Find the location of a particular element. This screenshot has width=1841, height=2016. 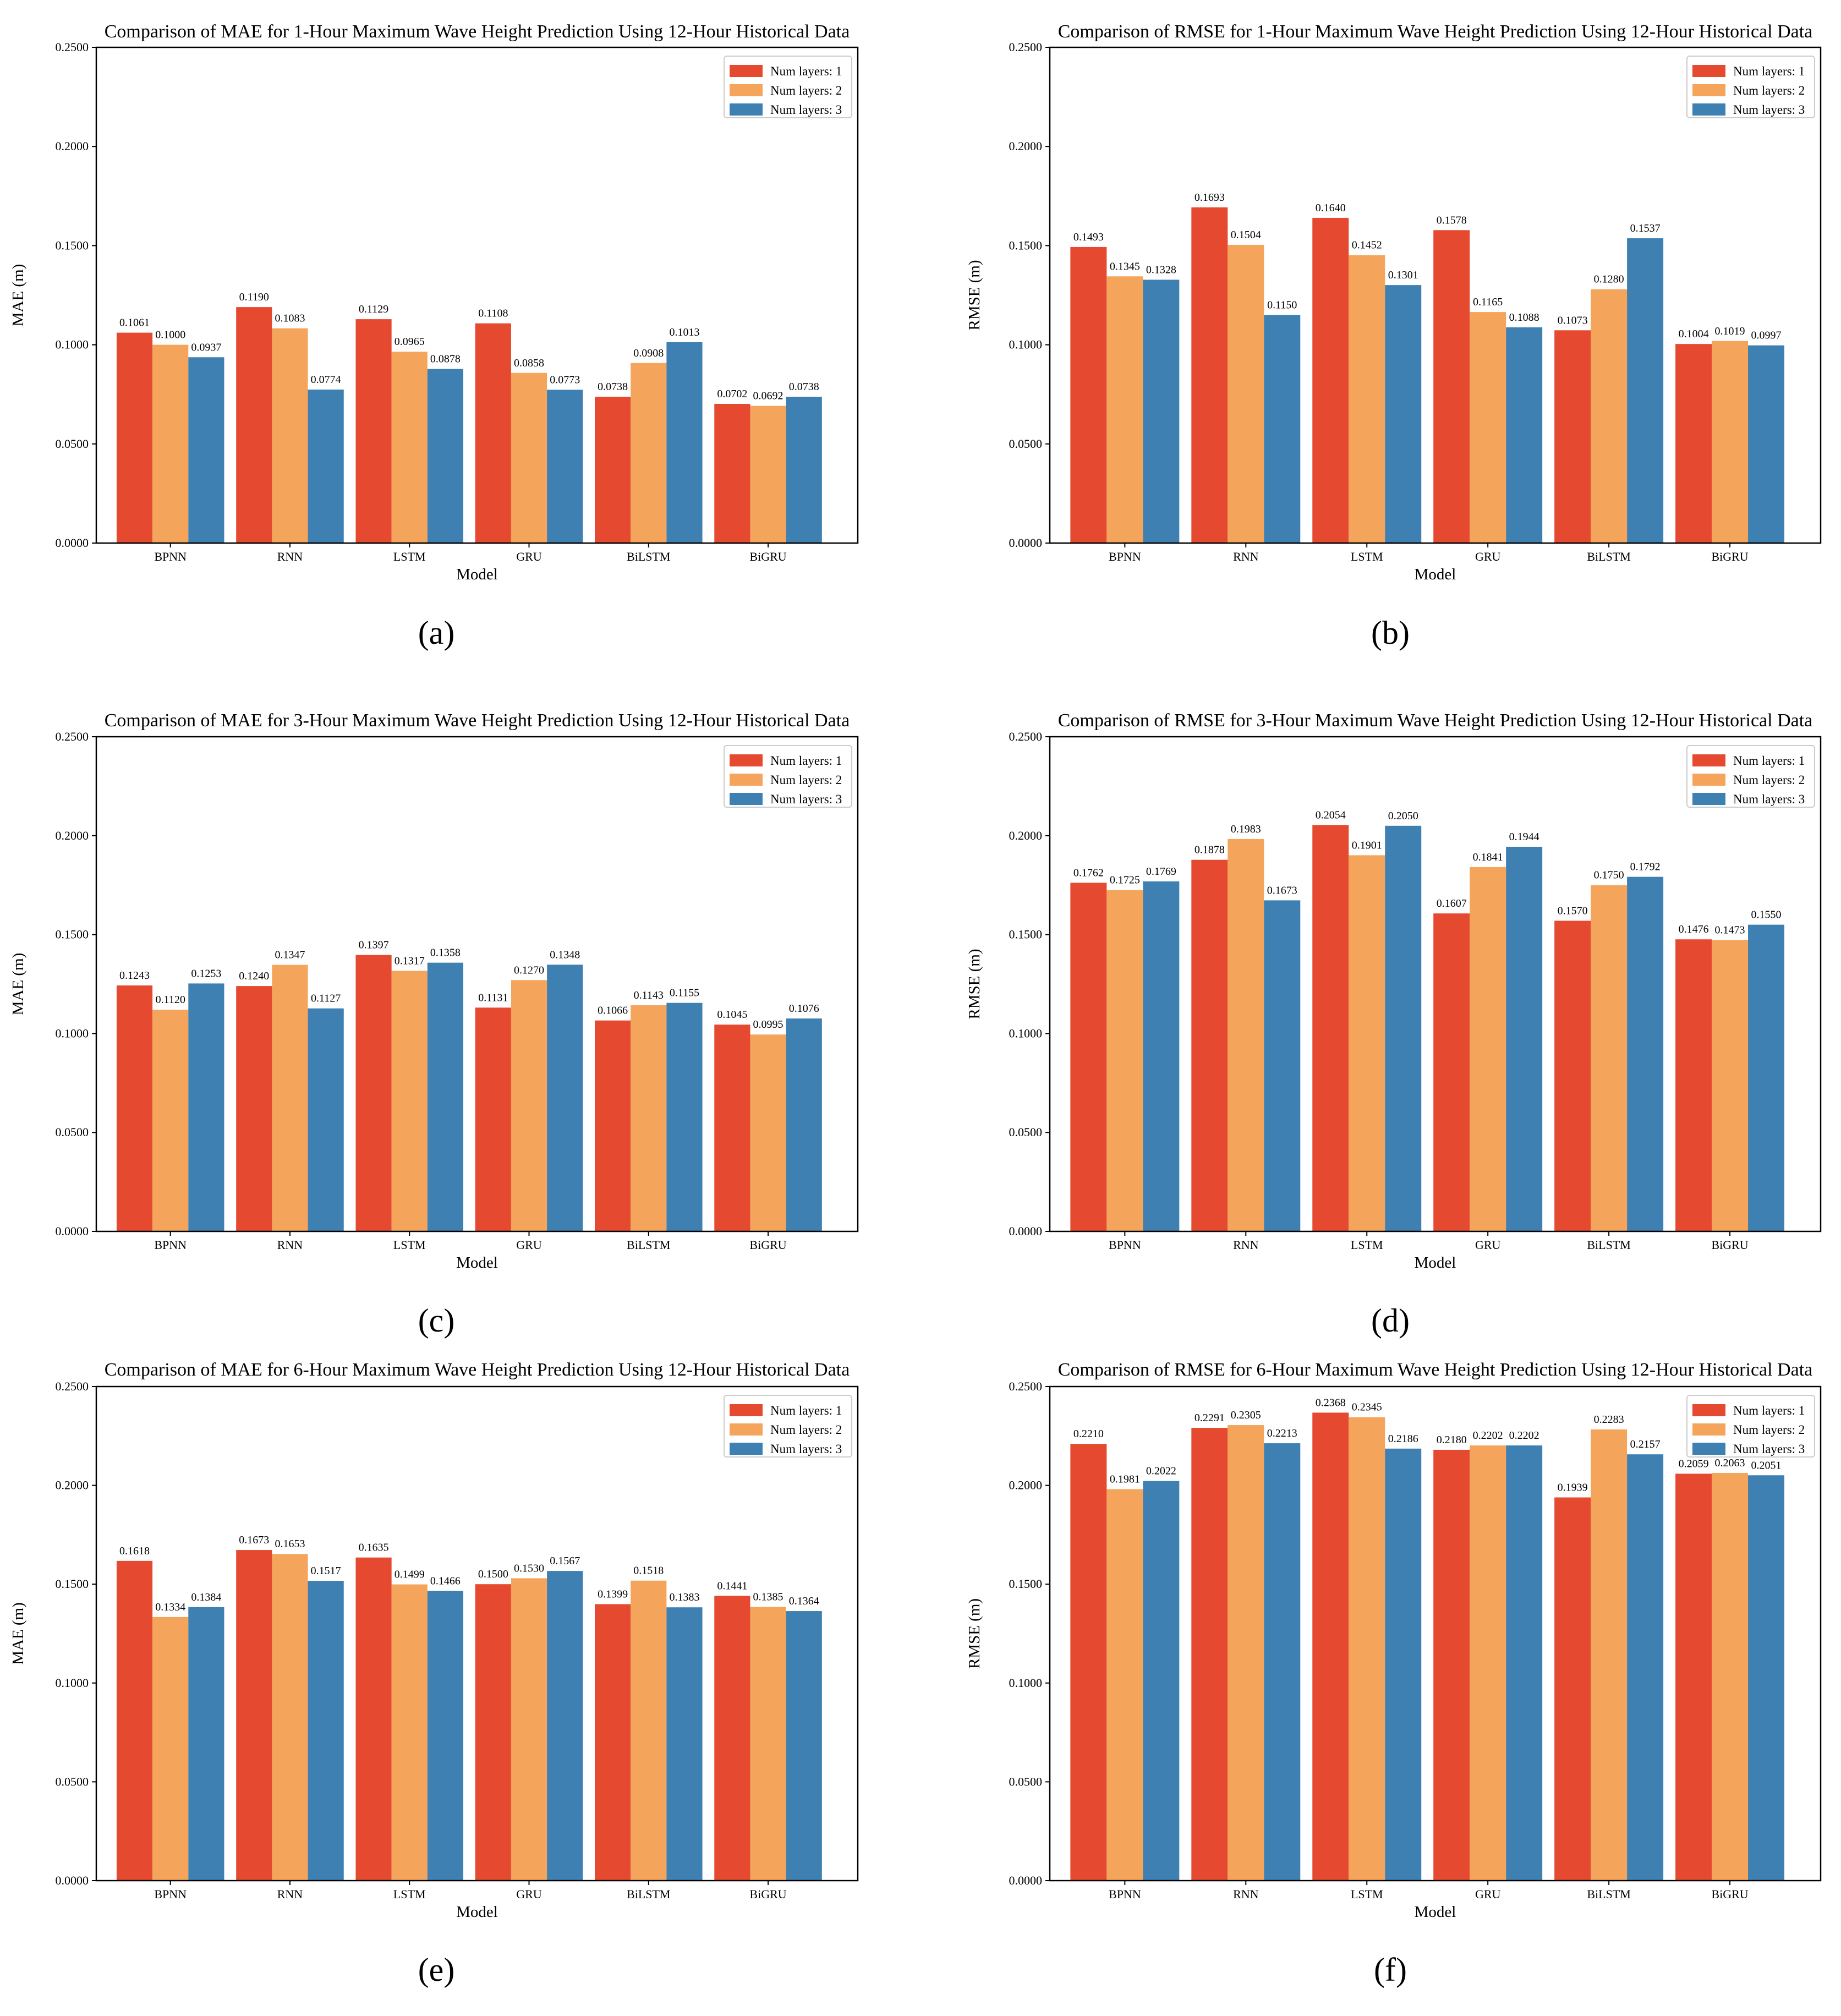

x-tick-label: BiGRU is located at coordinates (767, 556).